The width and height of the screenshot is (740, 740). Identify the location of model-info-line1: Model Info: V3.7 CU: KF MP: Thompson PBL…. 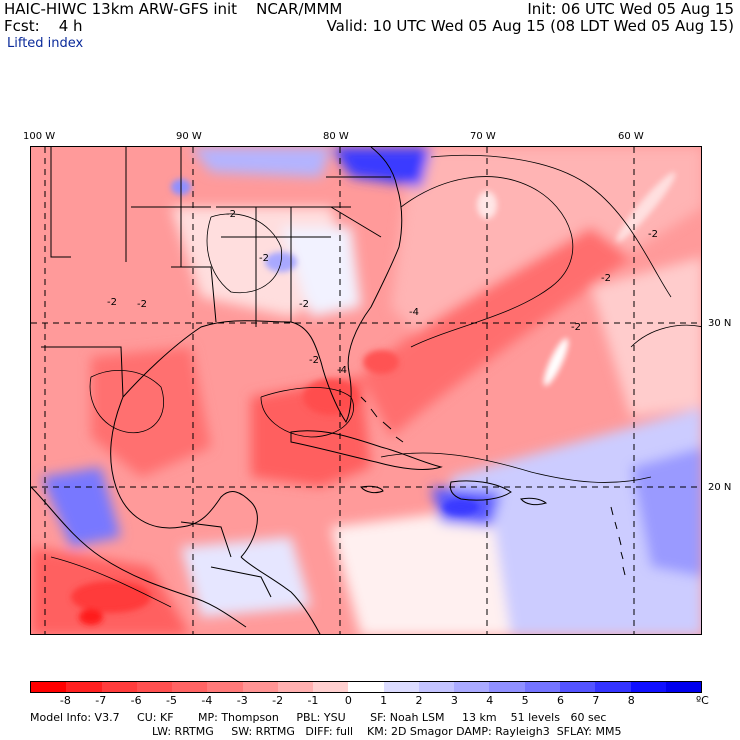
(318, 717).